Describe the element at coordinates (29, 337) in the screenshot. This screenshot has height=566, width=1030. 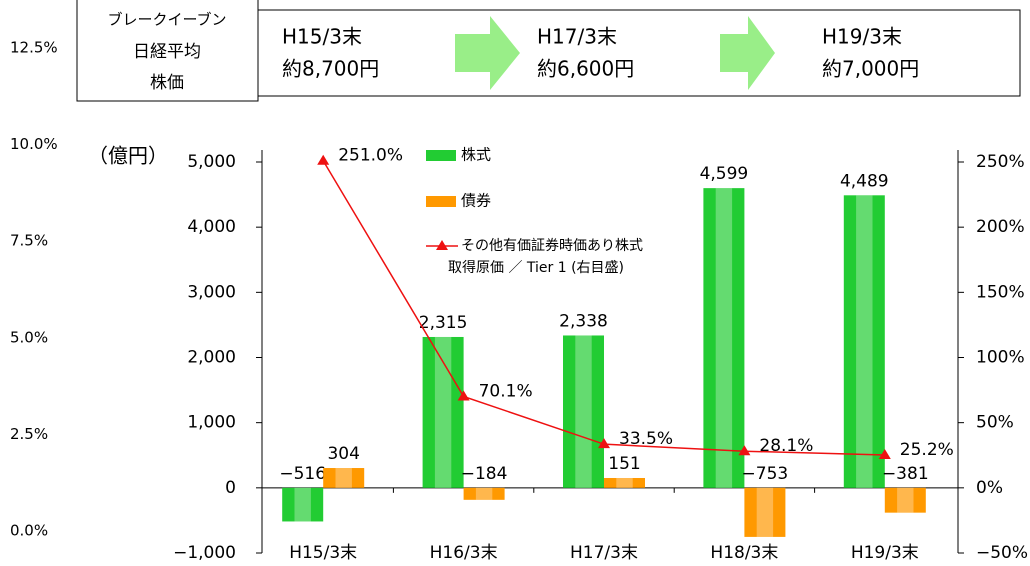
I see `y3-tick-label: 5.0%` at that location.